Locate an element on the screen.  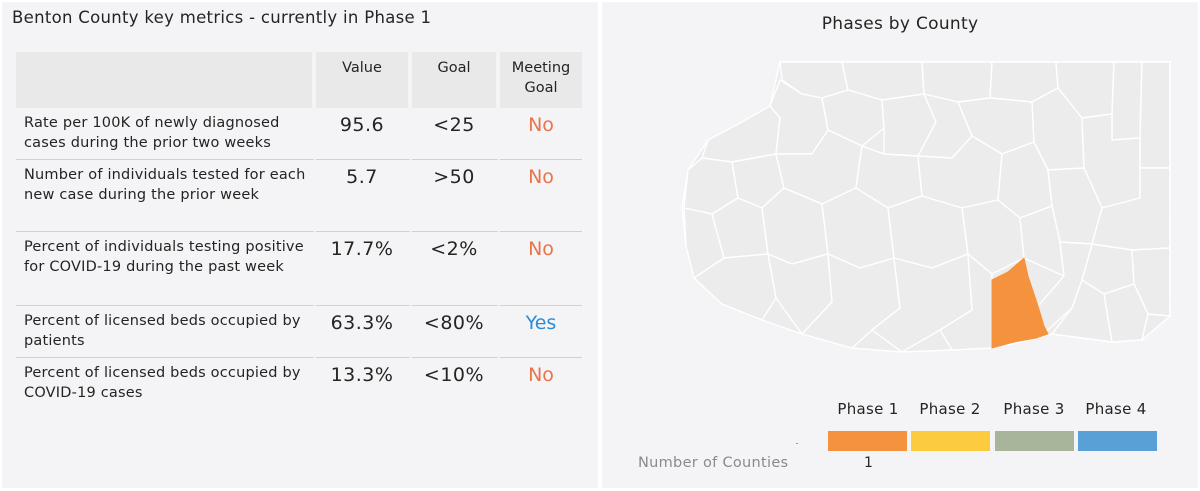
legend-phase-3-swatch is located at coordinates (1034, 441).